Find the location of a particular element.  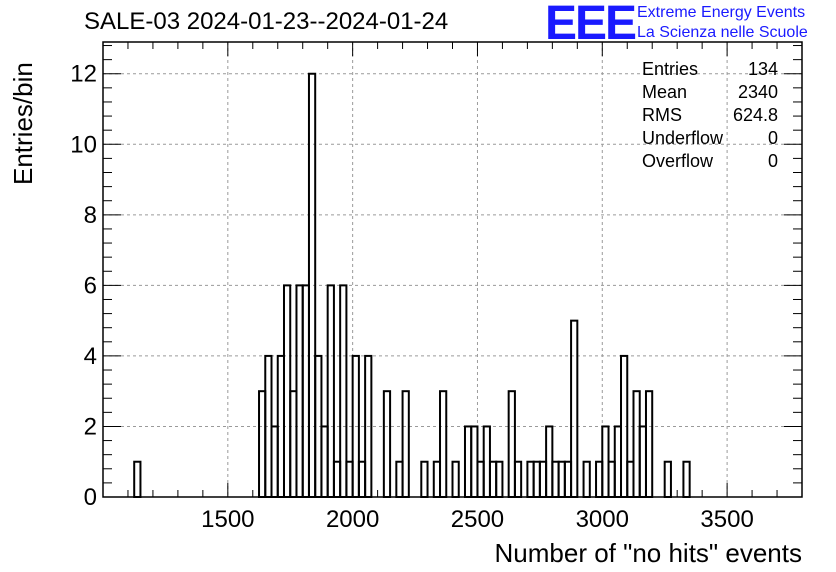

y-tick-label: 4 is located at coordinates (90, 356).